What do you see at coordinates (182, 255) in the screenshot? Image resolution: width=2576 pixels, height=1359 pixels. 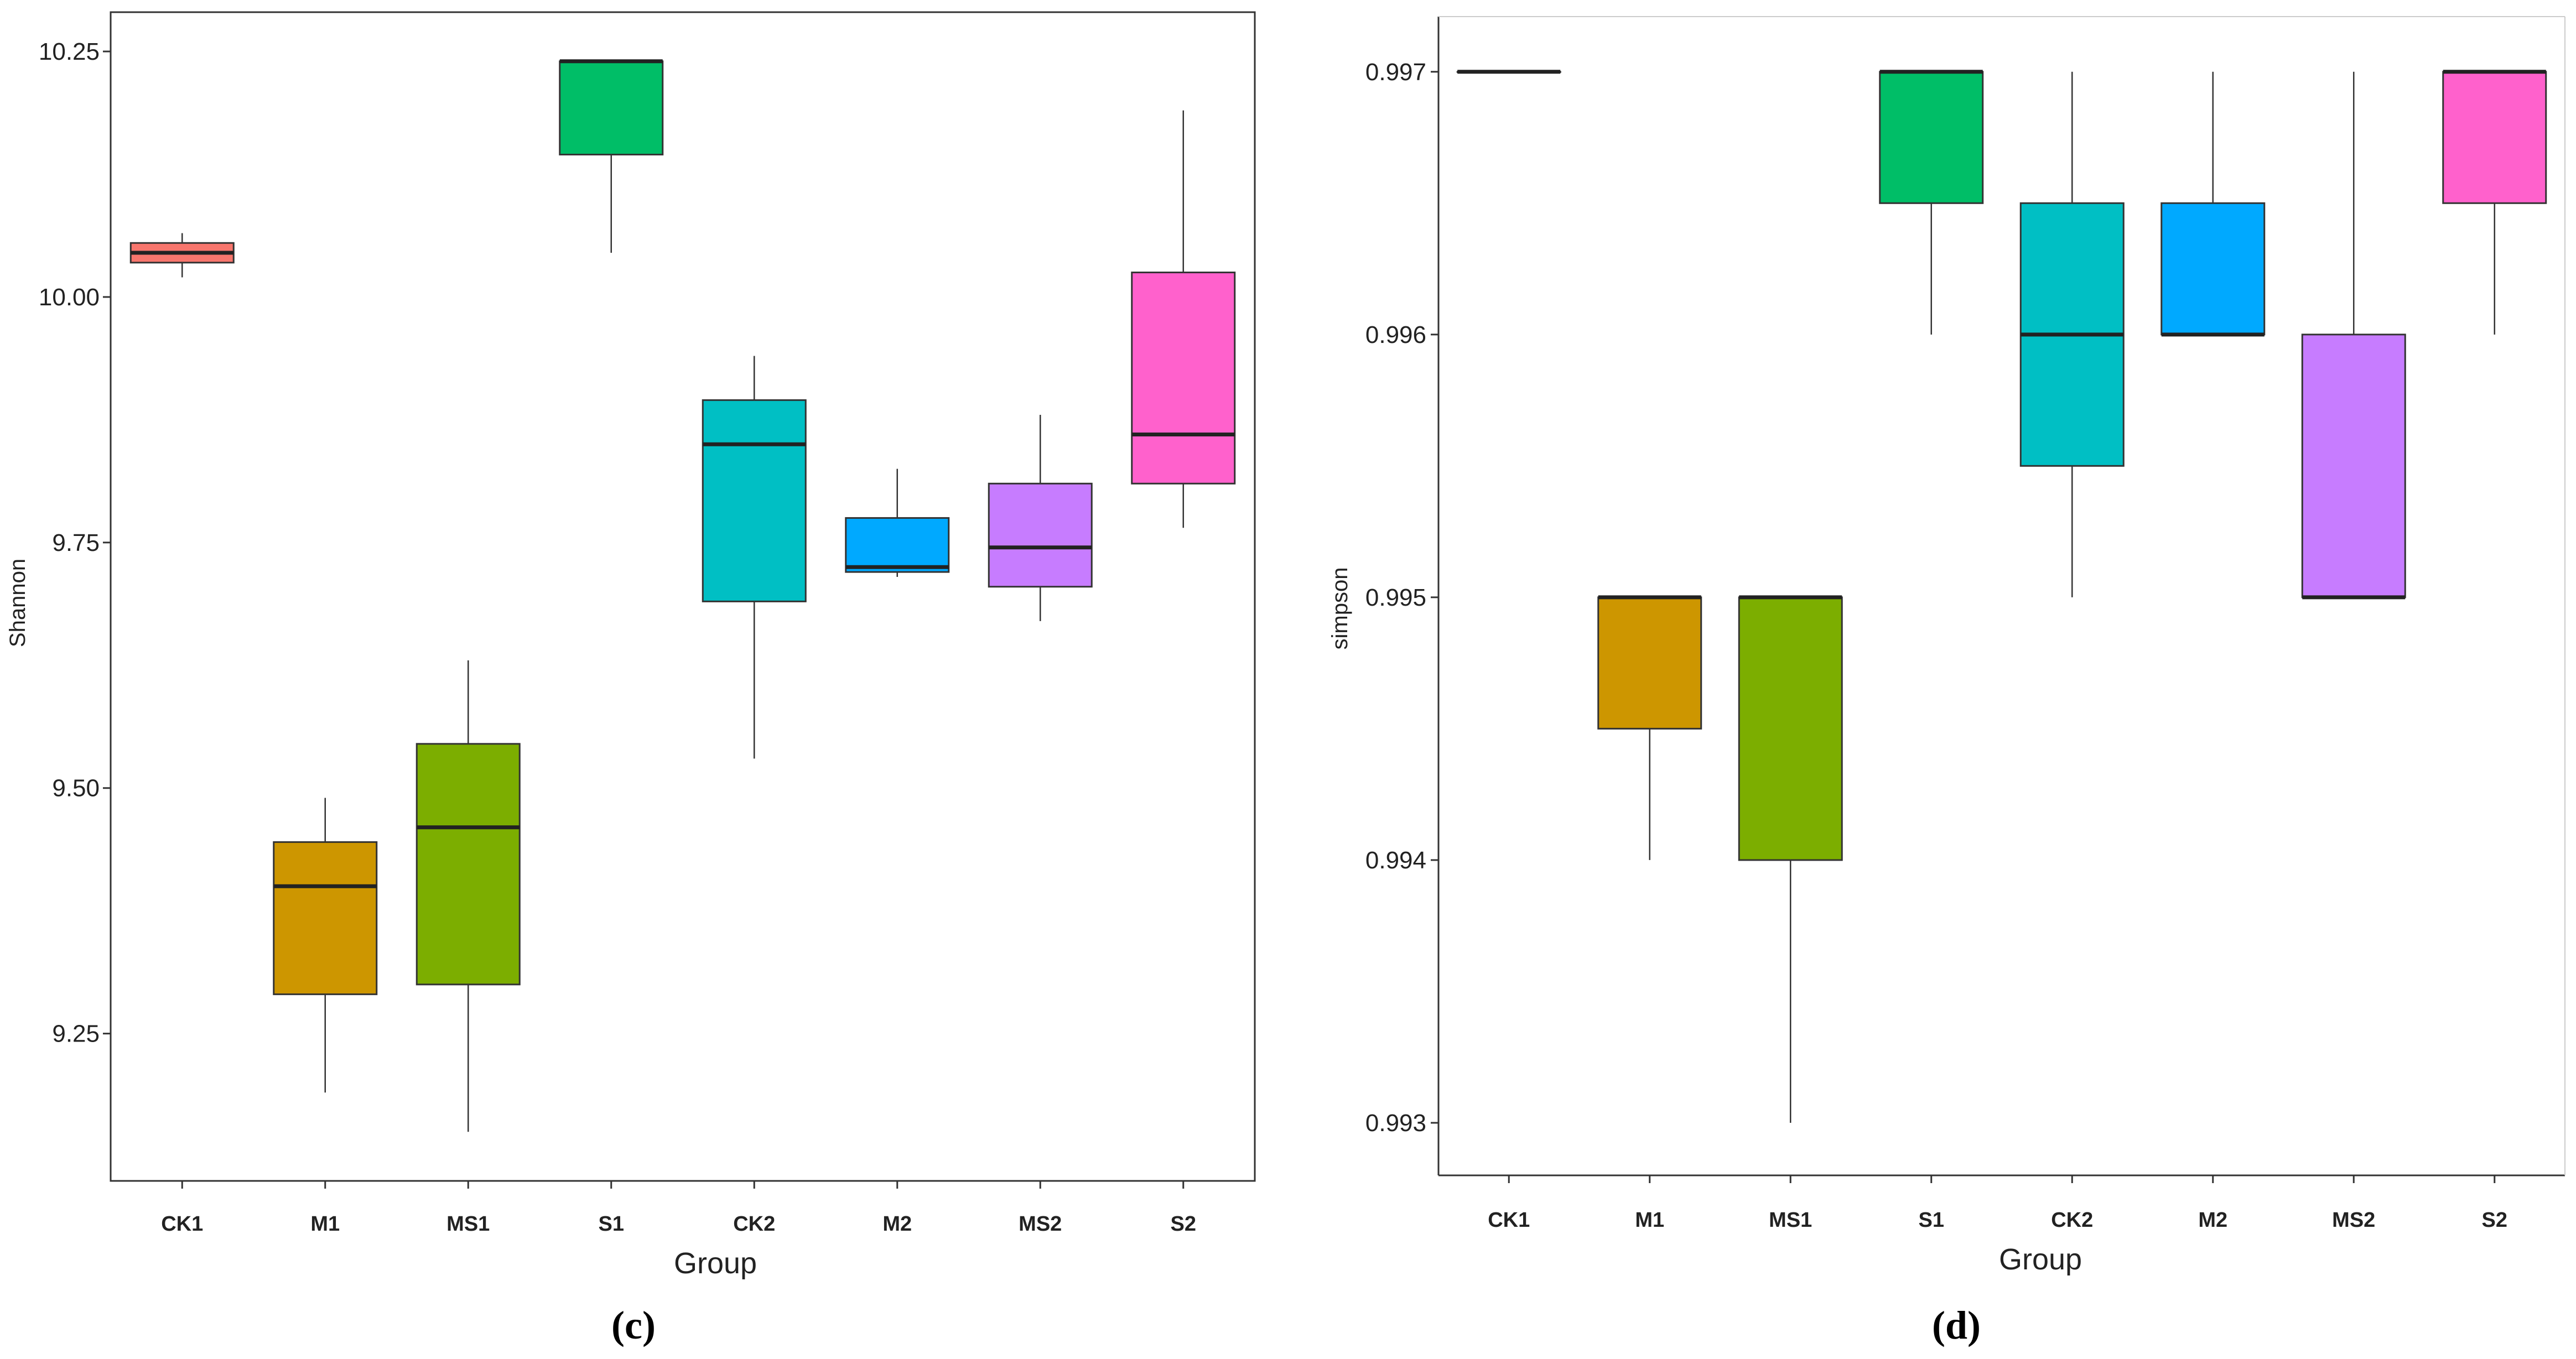 I see `box-ck1` at bounding box center [182, 255].